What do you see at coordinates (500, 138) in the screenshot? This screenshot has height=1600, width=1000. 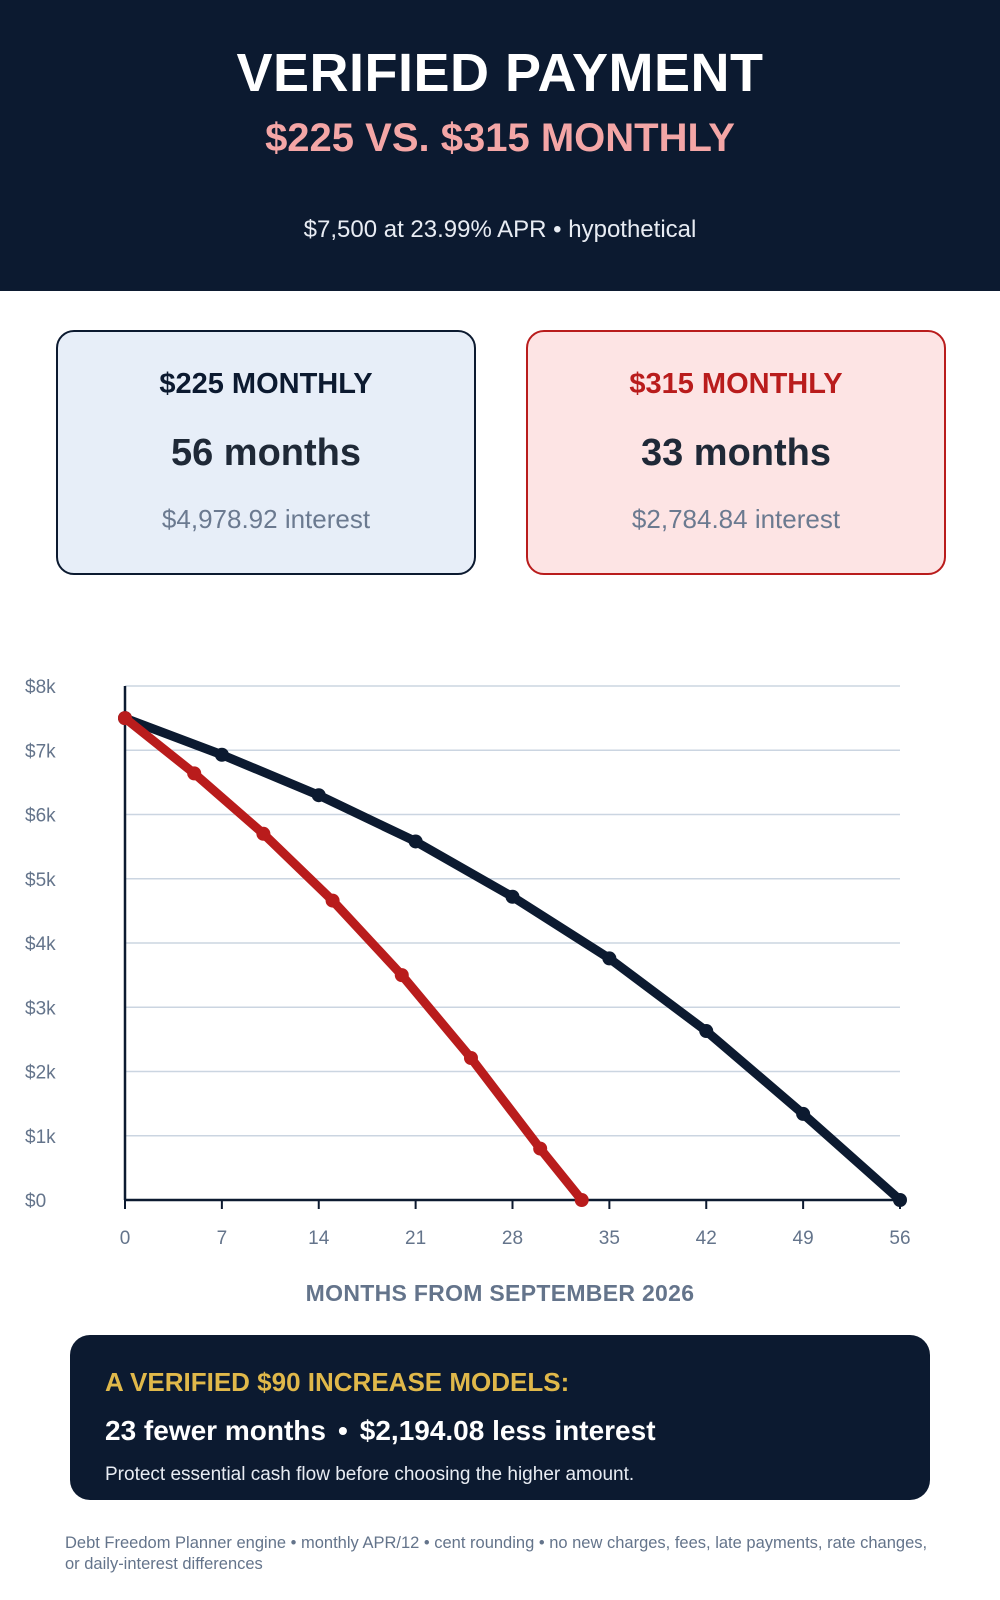 I see `page-subtitle: $225 VS. $315 MONTHLY` at bounding box center [500, 138].